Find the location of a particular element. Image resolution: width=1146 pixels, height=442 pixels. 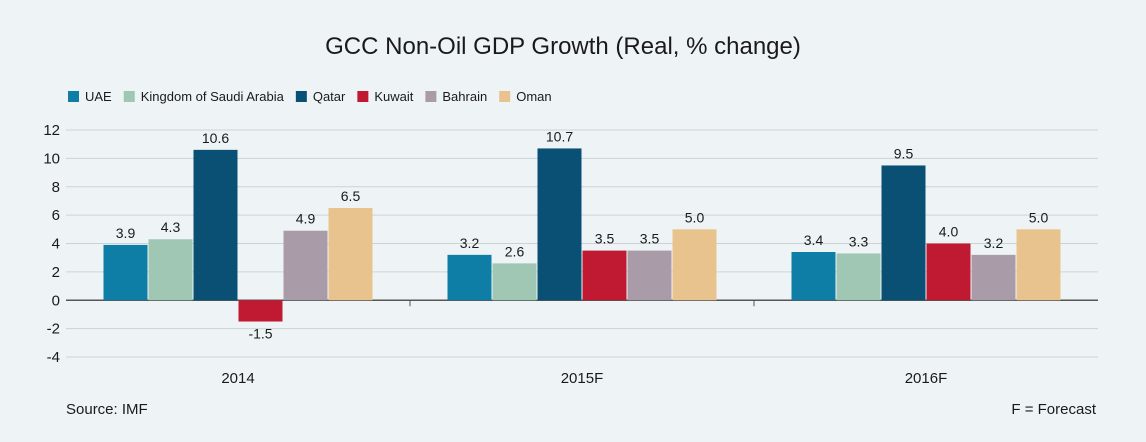

y-tick-label: 8 is located at coordinates (56, 187).